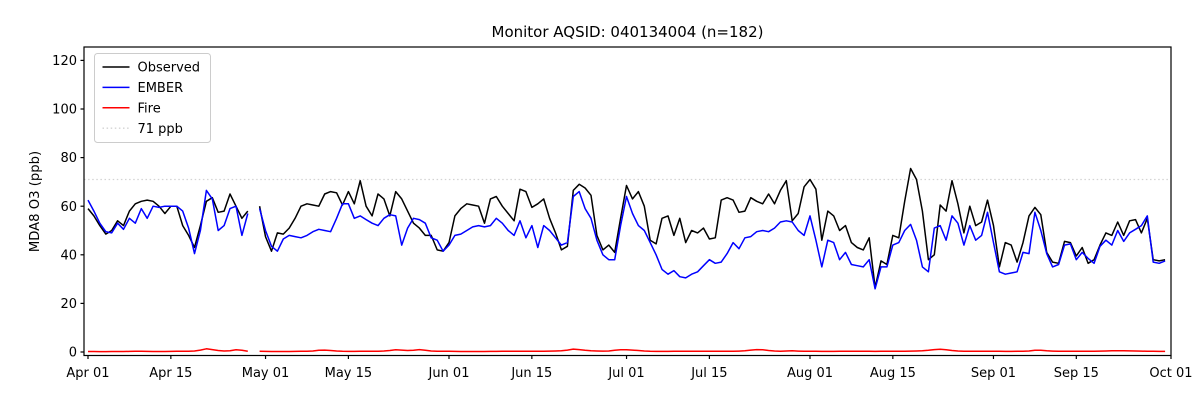  What do you see at coordinates (73, 353) in the screenshot?
I see `y-tick-label: 0` at bounding box center [73, 353].